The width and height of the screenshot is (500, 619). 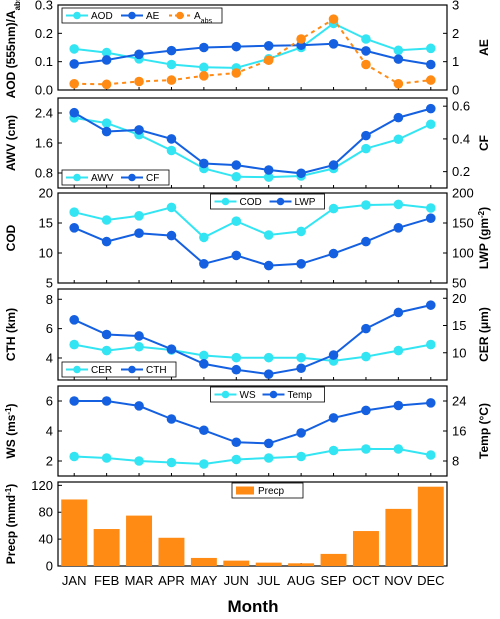 I want to click on legend-label-text: COD, so click(x=251, y=202).